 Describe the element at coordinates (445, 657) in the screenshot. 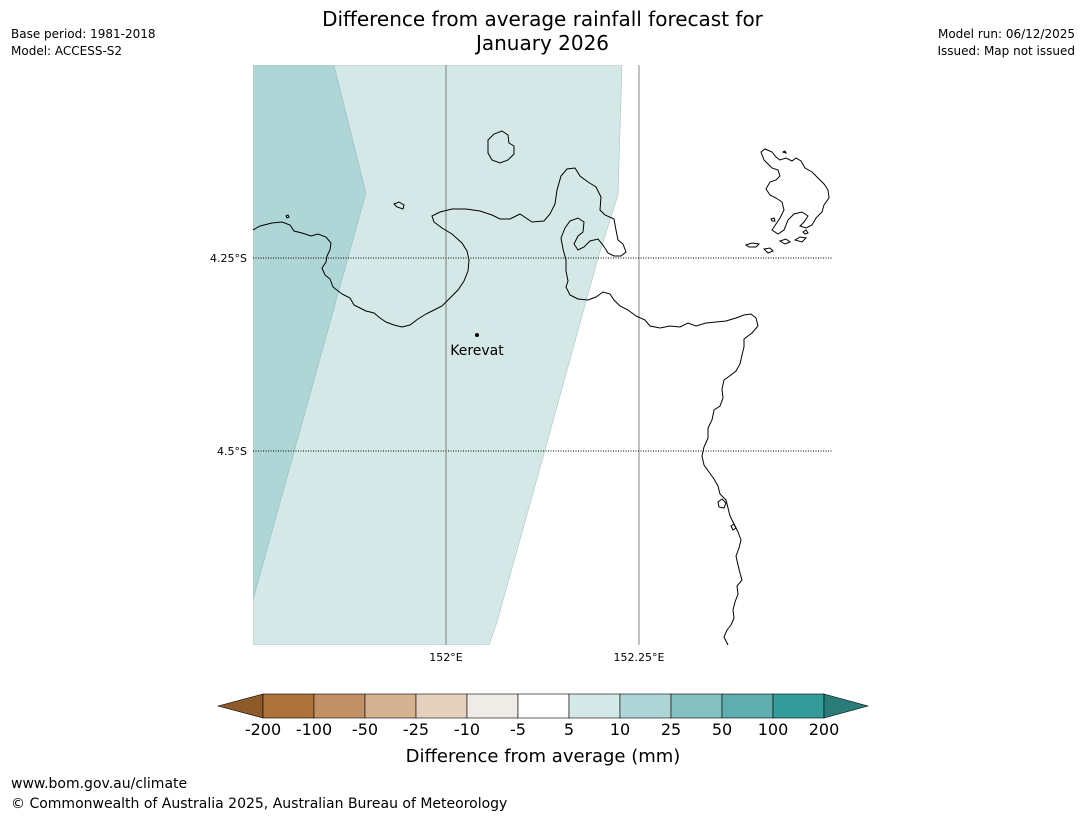

I see `lon-label-152e: 152°E` at that location.